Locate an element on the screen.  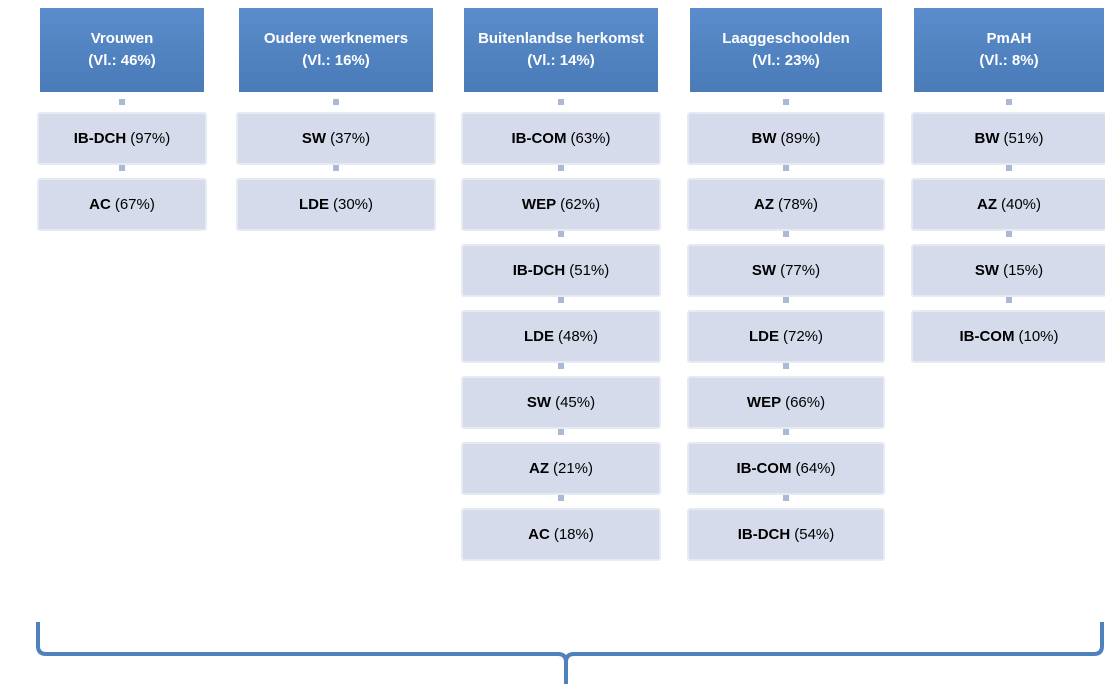
item-box: LDE (72%) is located at coordinates (786, 336).